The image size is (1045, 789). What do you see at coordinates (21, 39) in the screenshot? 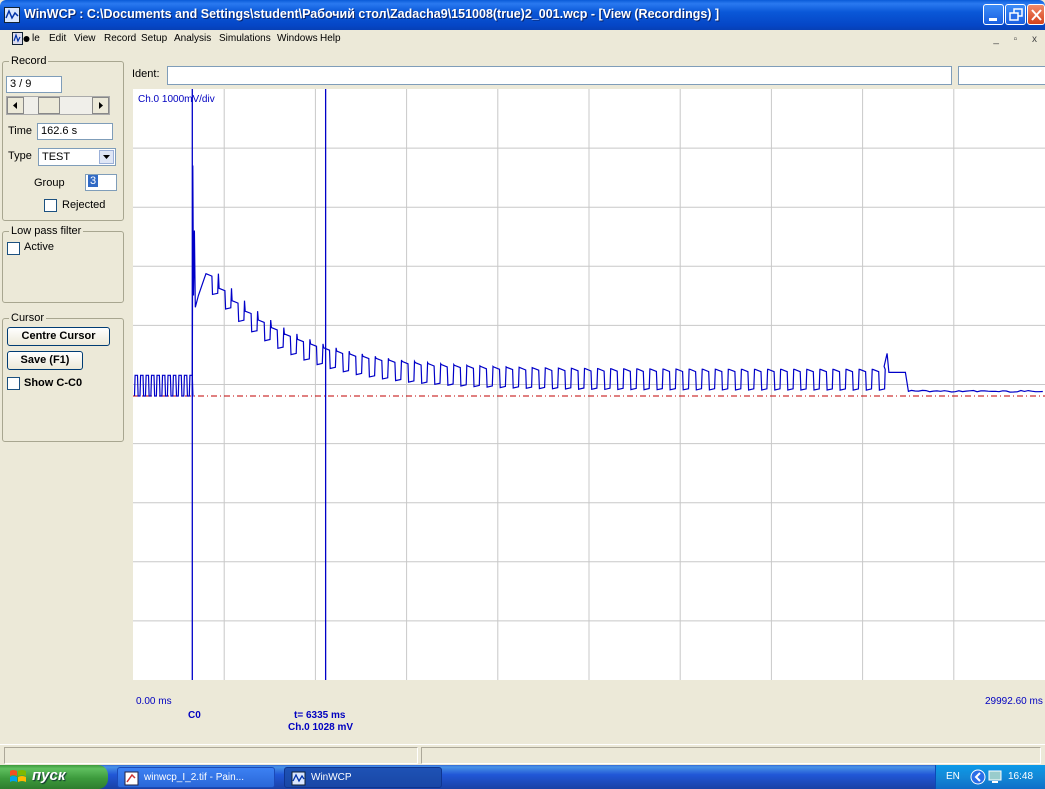
I see `mdi-child-icon` at bounding box center [21, 39].